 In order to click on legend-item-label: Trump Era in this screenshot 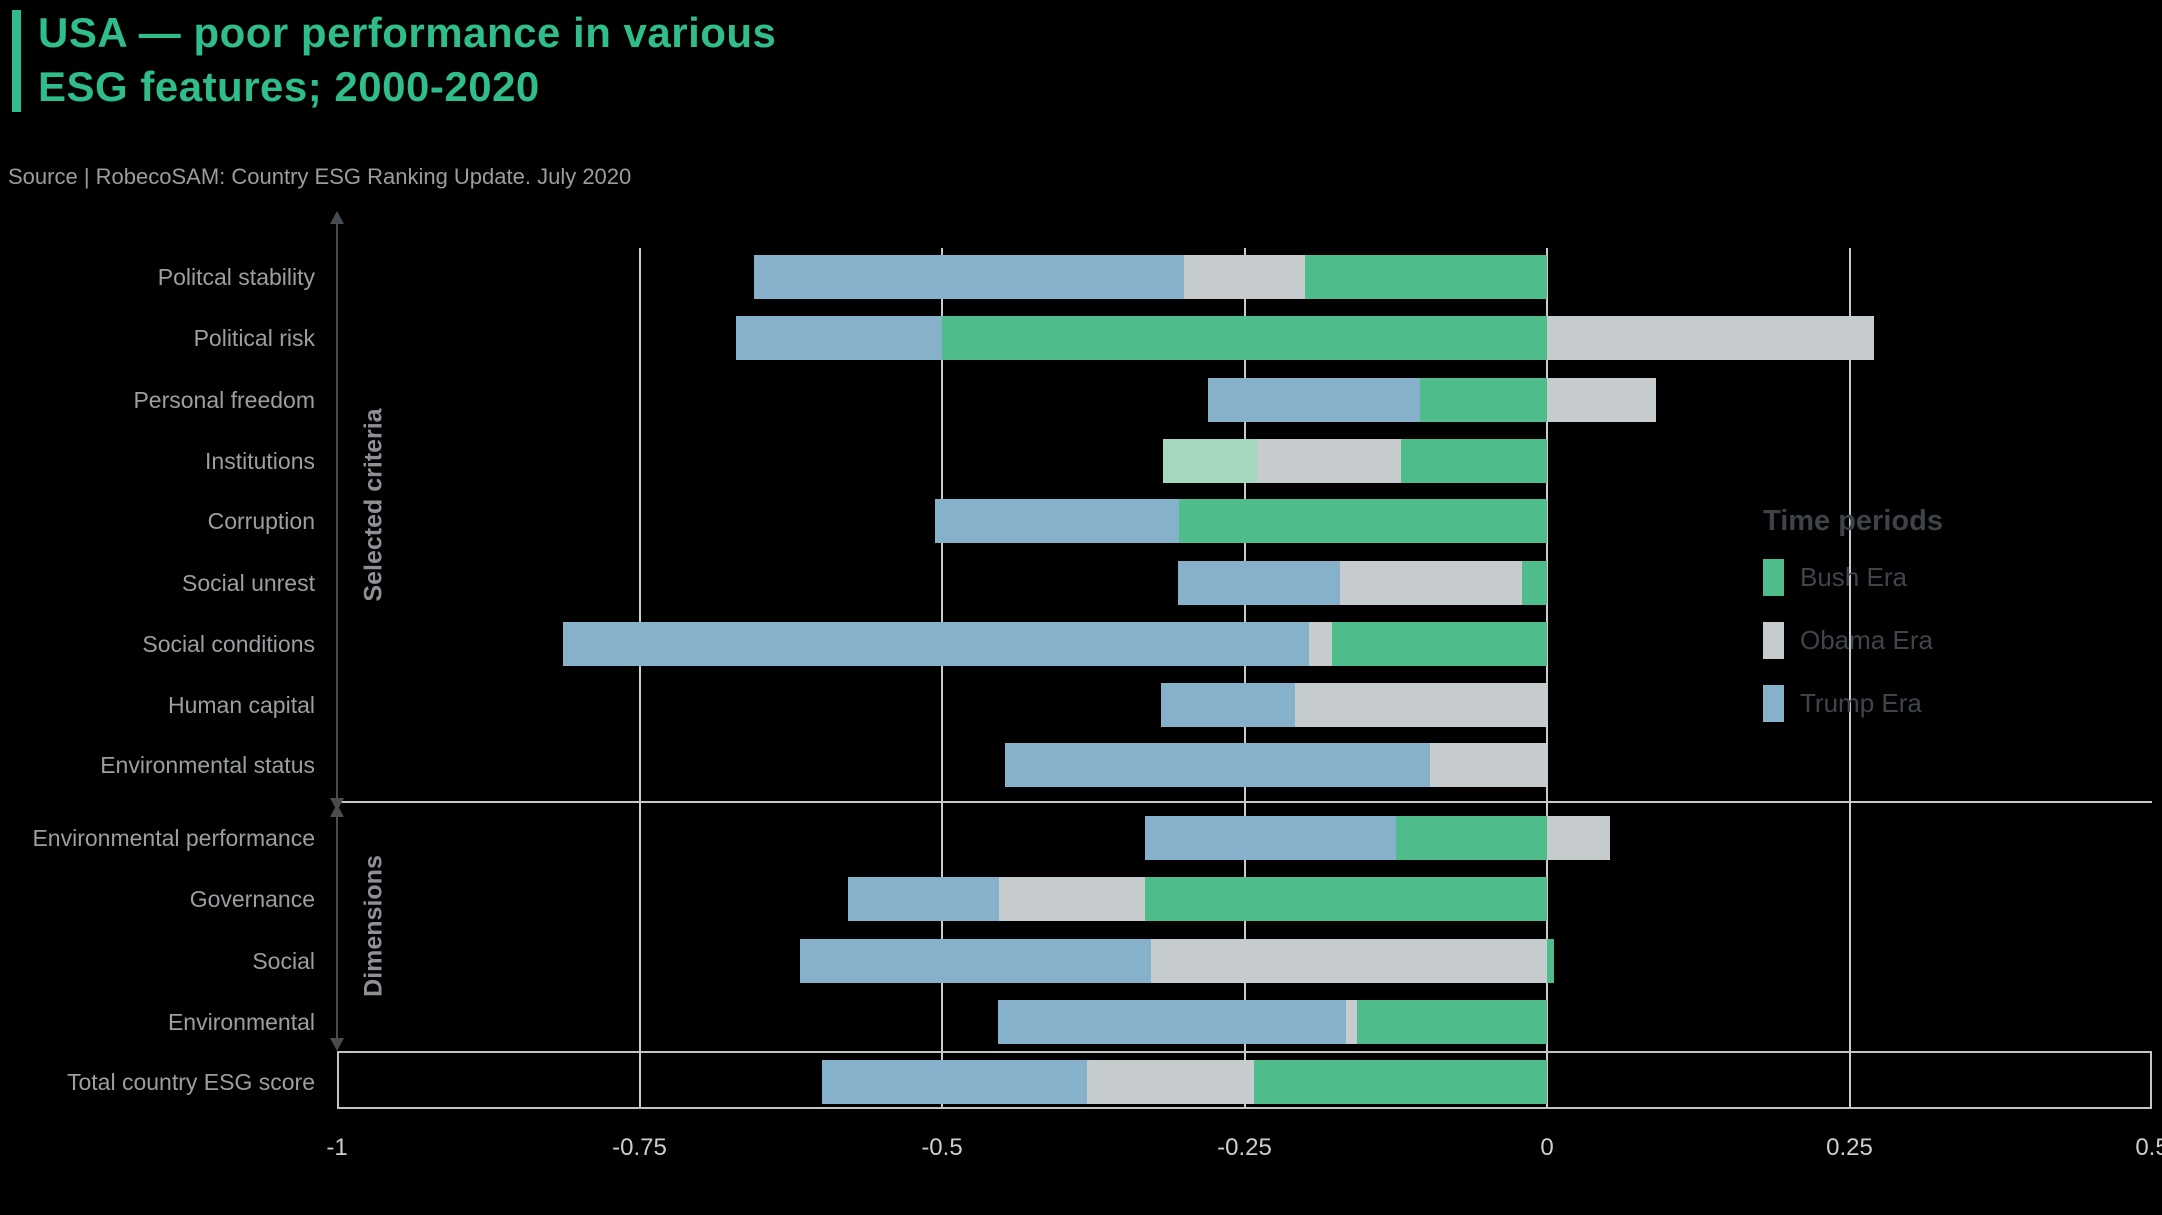, I will do `click(1861, 702)`.